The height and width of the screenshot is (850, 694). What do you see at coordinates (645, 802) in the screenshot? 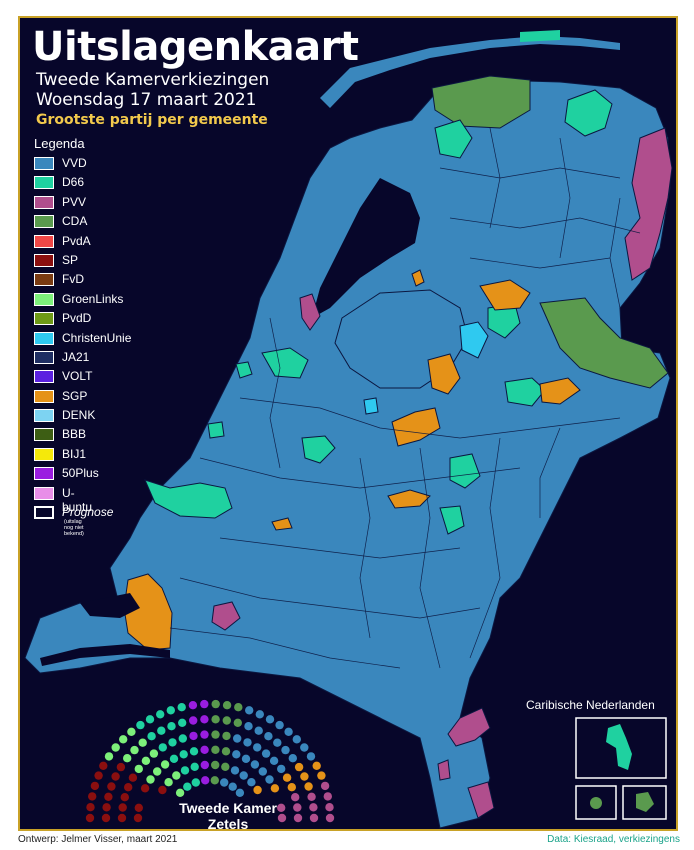
I see `carib-island-statia` at bounding box center [645, 802].